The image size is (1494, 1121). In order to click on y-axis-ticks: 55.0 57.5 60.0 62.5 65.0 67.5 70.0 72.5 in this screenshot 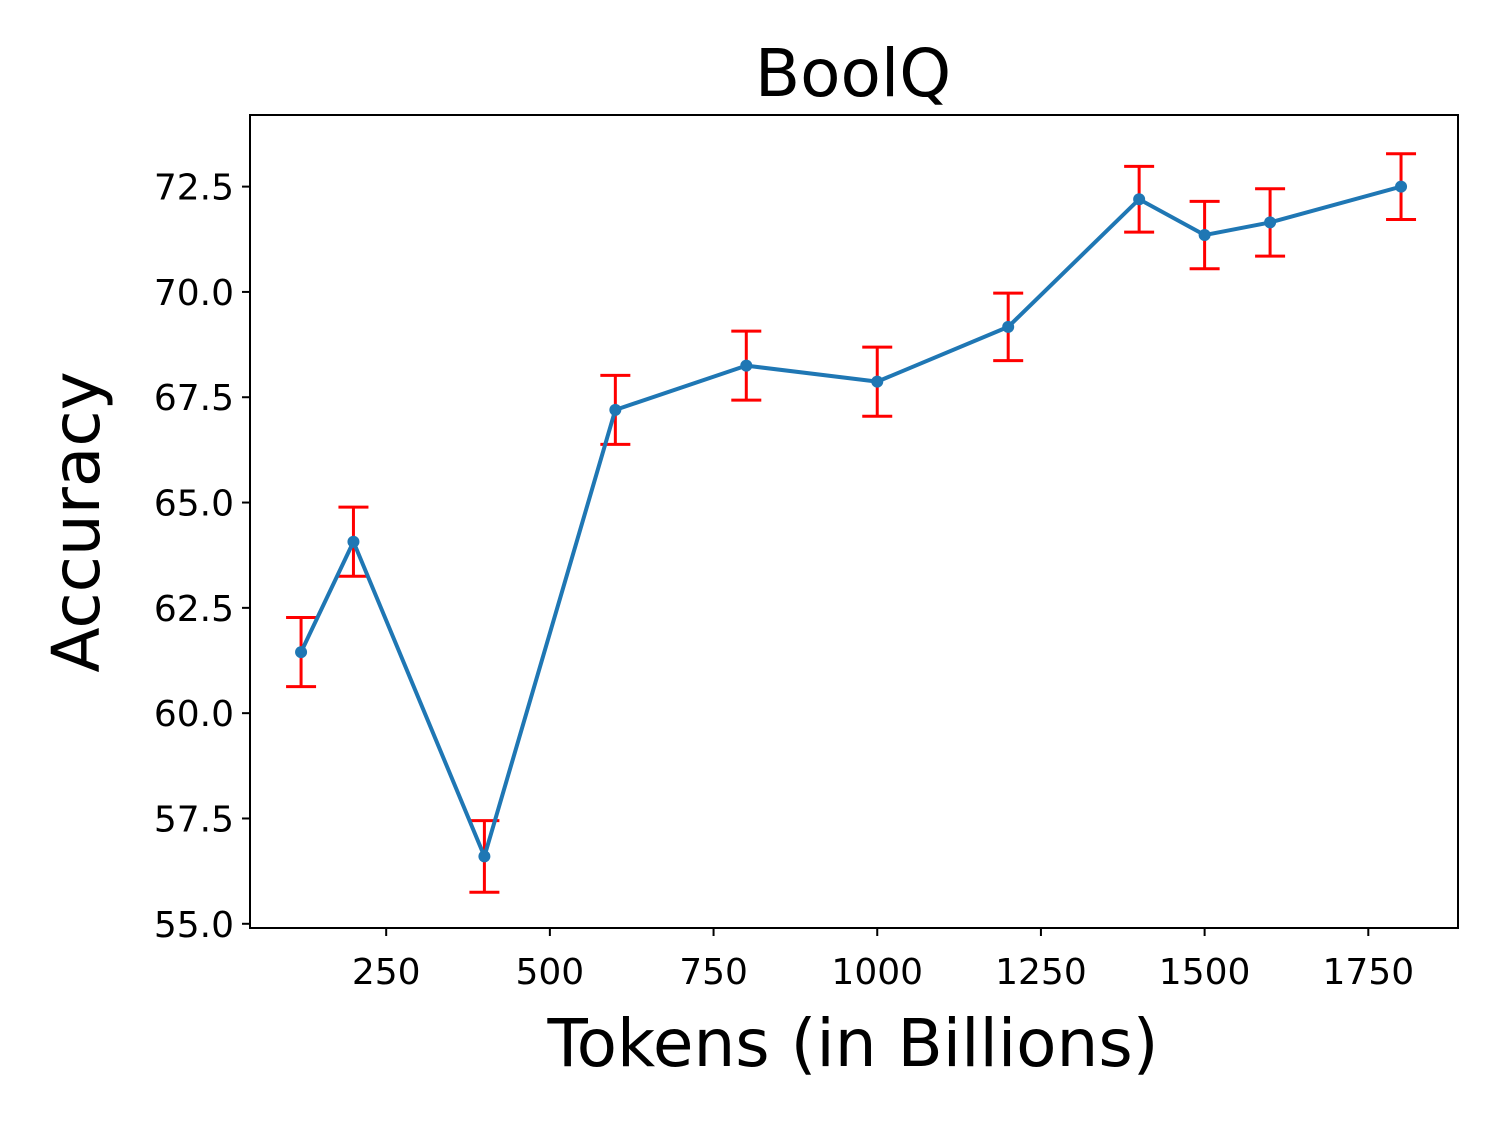, I will do `click(202, 557)`.